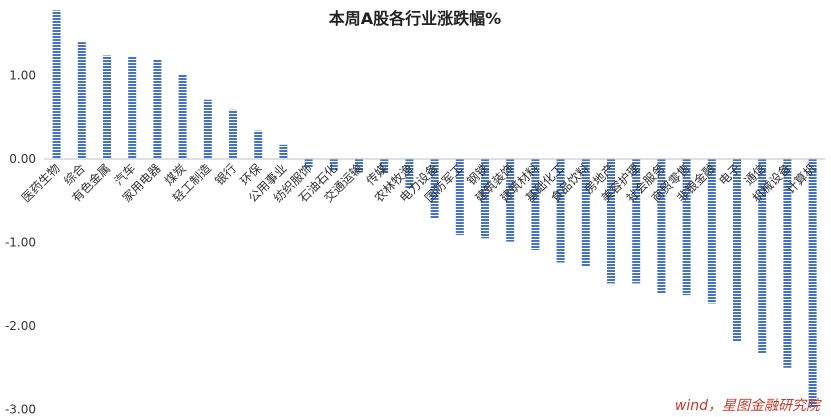 This screenshot has height=417, width=831. Describe the element at coordinates (415, 18) in the screenshot. I see `chart-title: 本周A股各行业涨跌幅%` at that location.